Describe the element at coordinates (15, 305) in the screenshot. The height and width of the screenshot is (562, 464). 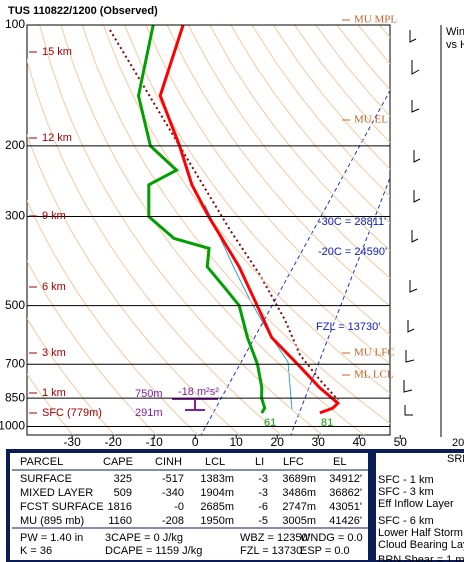
I see `y-tick-label: 500` at that location.